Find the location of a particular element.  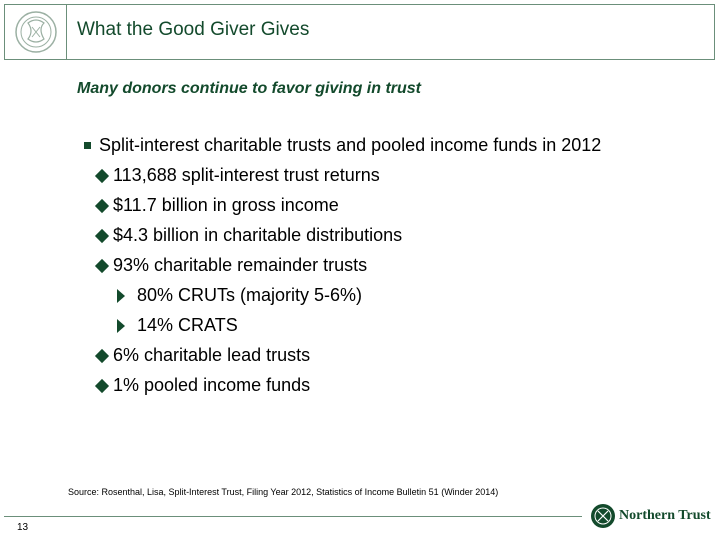

bullet-returns: 113,688 split-interest trust returns is located at coordinates (237, 175).